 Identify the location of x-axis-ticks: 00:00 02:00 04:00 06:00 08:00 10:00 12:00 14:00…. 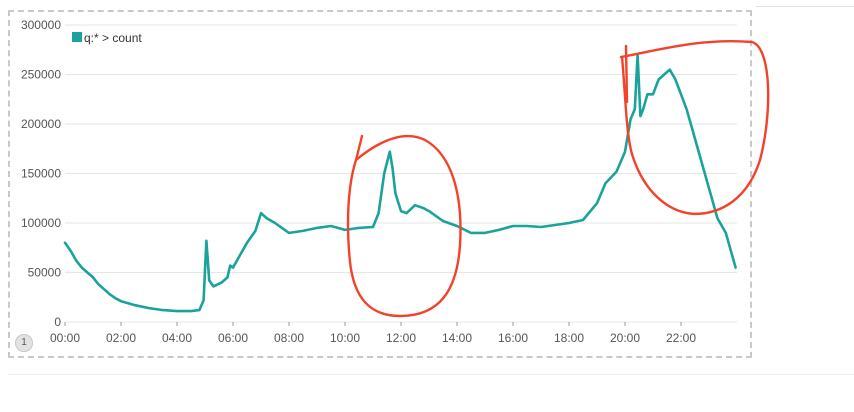
(373, 333).